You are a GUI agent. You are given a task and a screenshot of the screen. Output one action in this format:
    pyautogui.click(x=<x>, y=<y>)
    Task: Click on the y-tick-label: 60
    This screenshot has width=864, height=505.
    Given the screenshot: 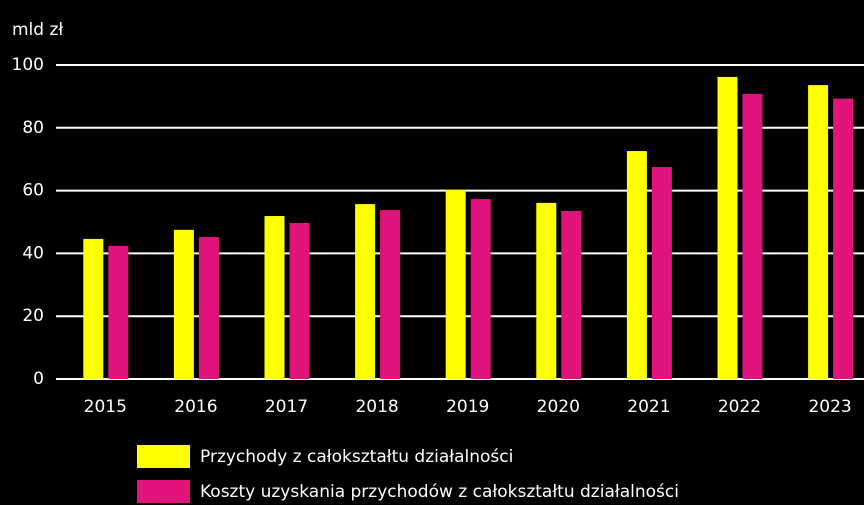 What is the action you would take?
    pyautogui.click(x=33, y=191)
    